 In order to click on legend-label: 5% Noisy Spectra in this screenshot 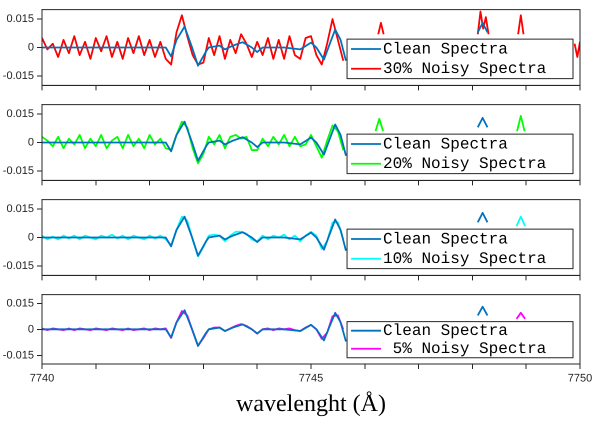, I will do `click(465, 349)`.